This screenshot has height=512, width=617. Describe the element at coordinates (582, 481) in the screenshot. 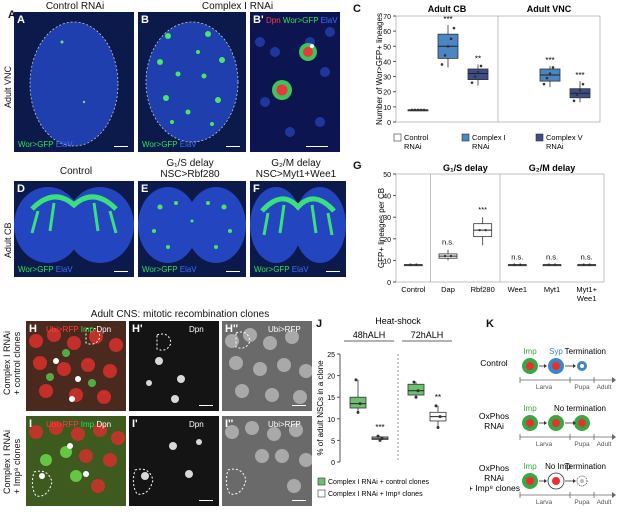

I see `schematic-k-small-nucleus` at that location.